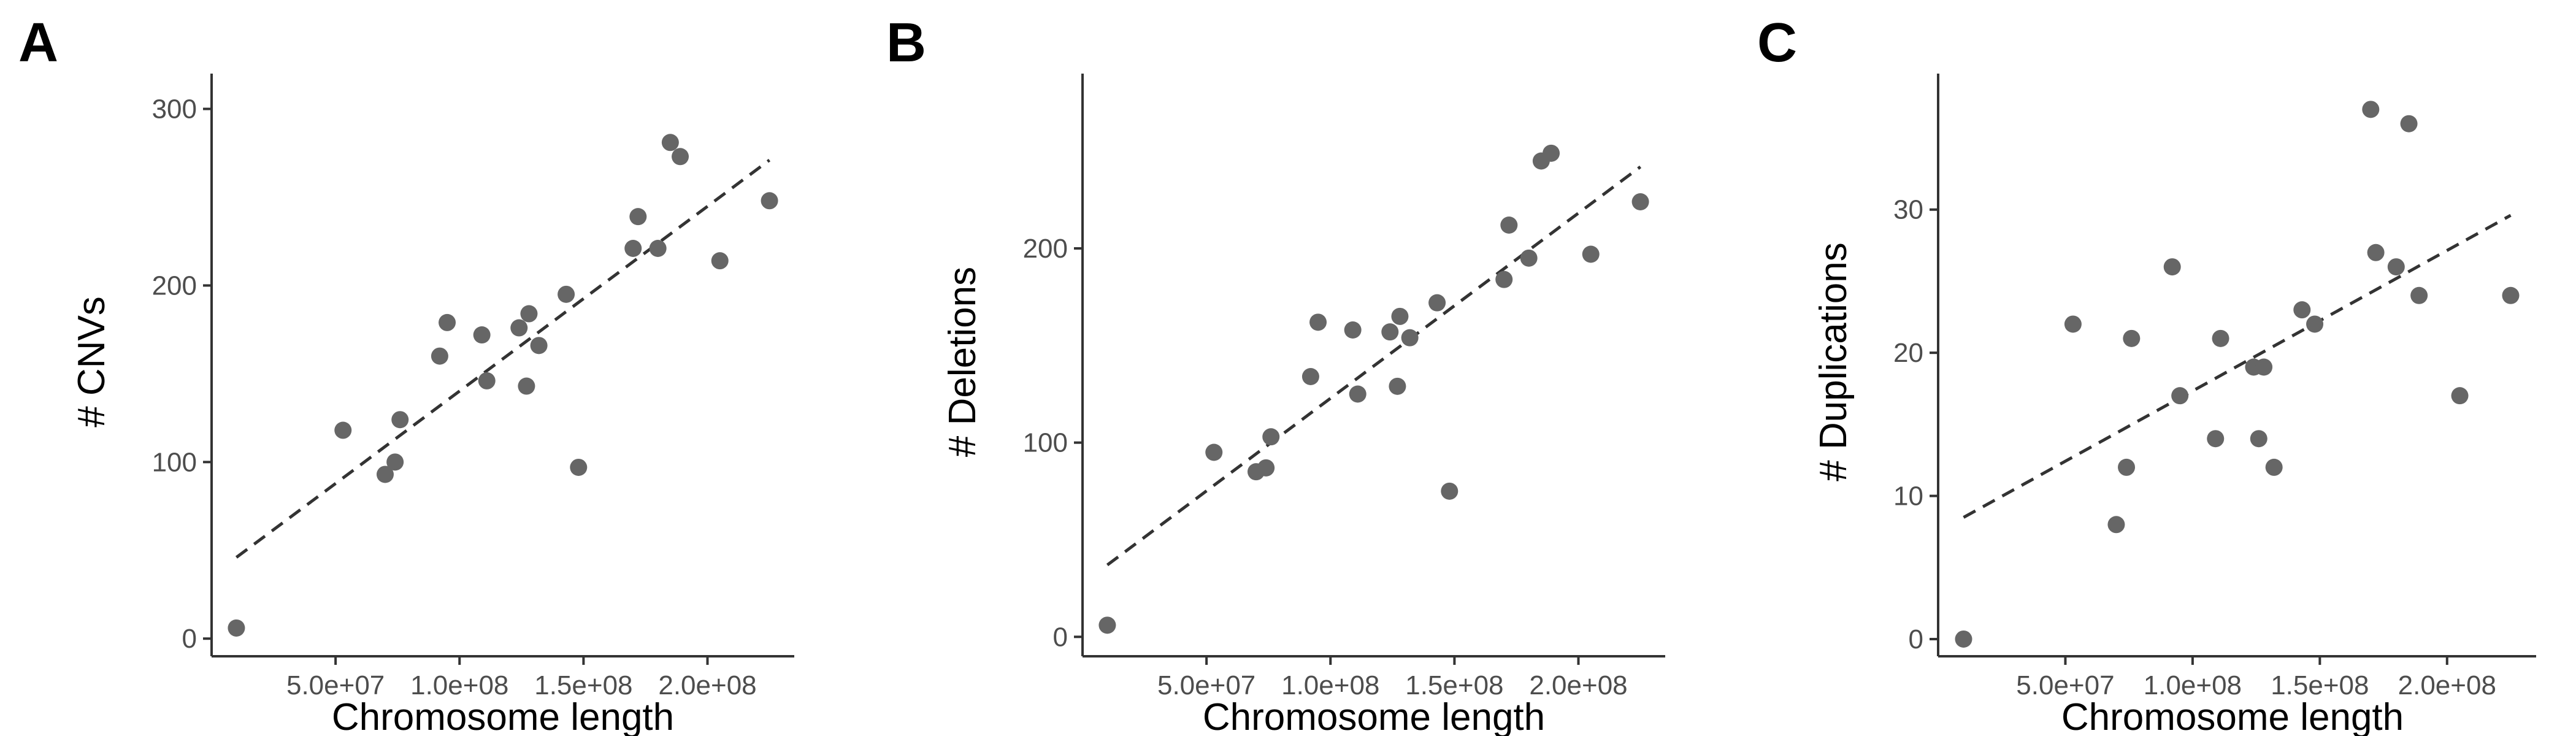 The height and width of the screenshot is (736, 2576). What do you see at coordinates (92, 361) in the screenshot?
I see `y-axis-label: # CNVs` at bounding box center [92, 361].